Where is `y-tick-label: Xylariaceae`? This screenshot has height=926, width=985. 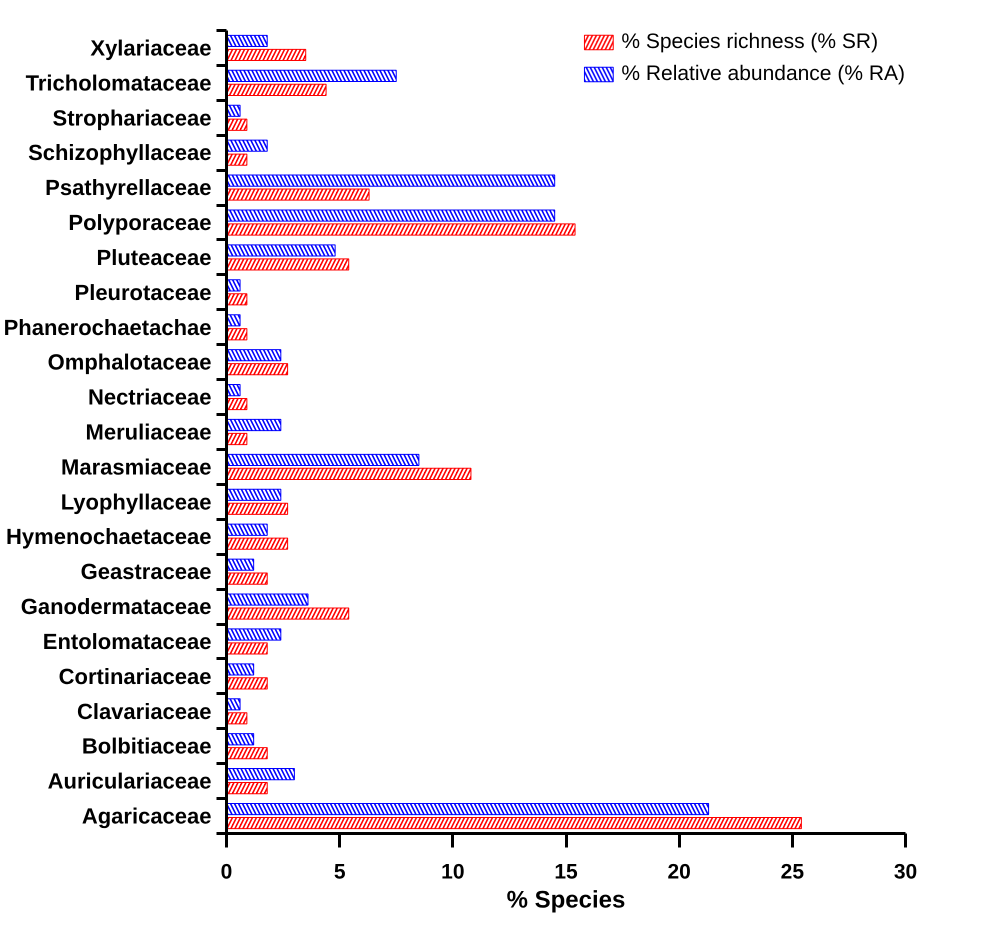
y-tick-label: Xylariaceae is located at coordinates (151, 47).